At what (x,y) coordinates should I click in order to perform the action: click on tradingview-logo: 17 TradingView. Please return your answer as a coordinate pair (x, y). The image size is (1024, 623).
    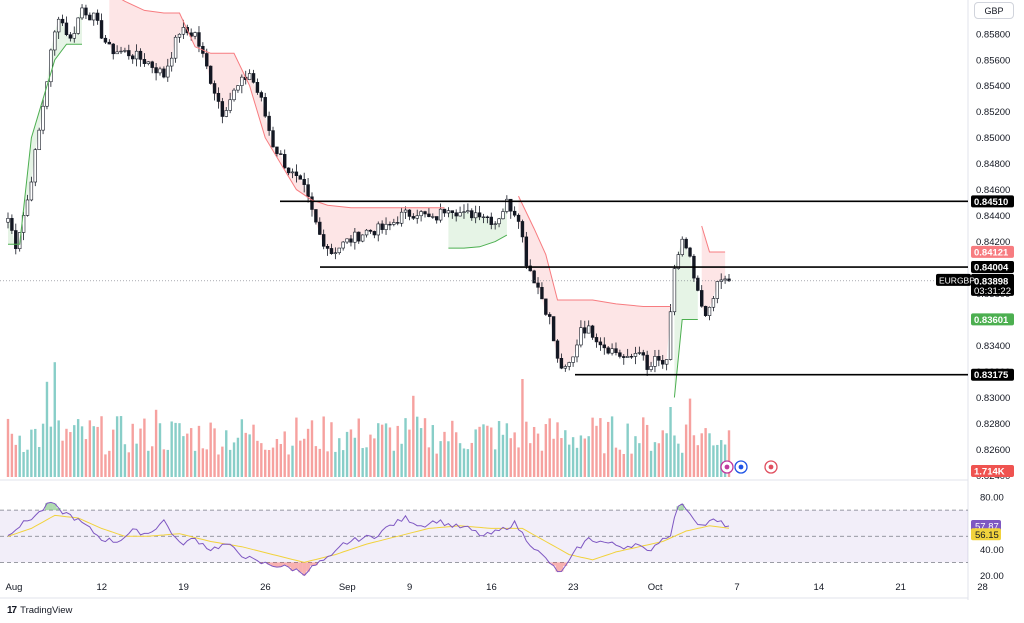
    Looking at the image, I should click on (39, 610).